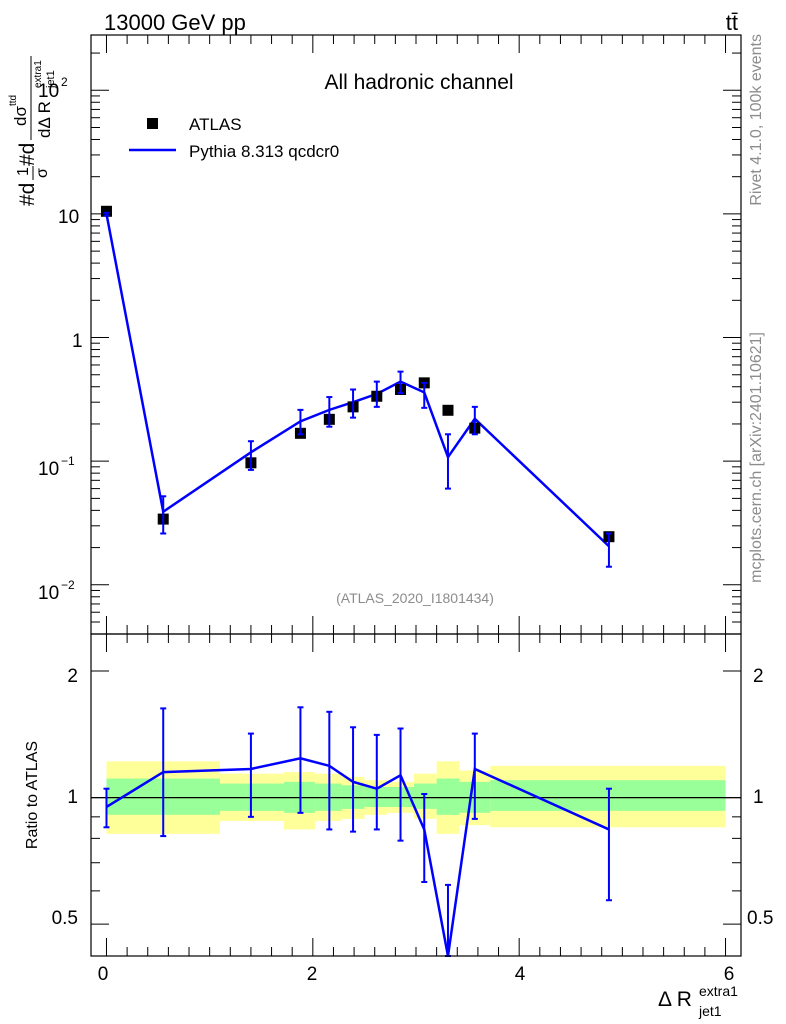 The image size is (786, 1024). What do you see at coordinates (27, 194) in the screenshot?
I see `ylabel-lead: #d` at bounding box center [27, 194].